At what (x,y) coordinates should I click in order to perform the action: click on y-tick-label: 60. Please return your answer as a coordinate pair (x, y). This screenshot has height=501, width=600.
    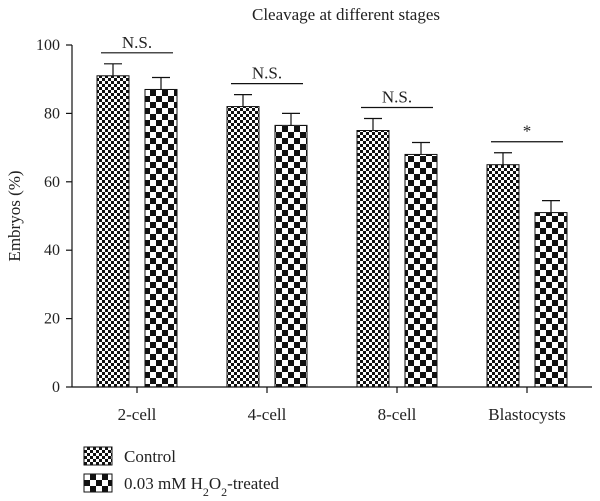
    Looking at the image, I should click on (52, 182).